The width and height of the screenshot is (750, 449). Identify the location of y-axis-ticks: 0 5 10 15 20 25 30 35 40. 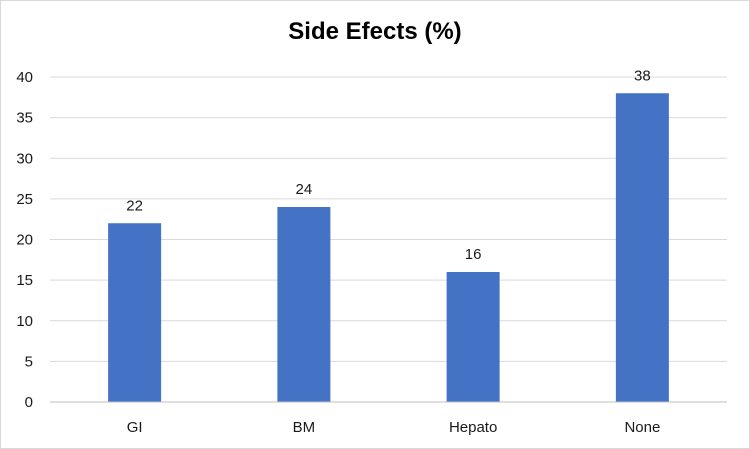
(24, 240).